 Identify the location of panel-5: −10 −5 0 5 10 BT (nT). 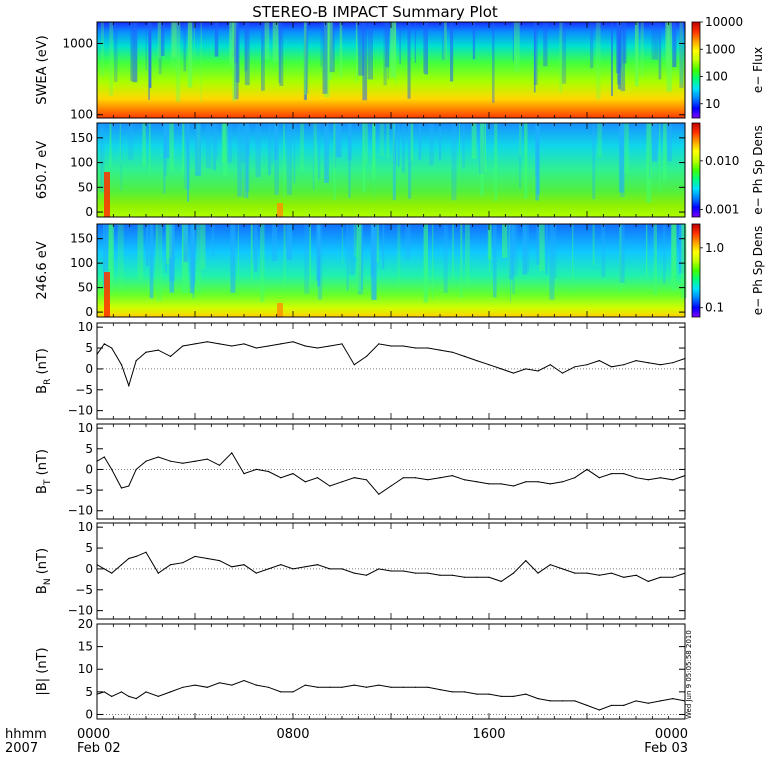
(360, 470).